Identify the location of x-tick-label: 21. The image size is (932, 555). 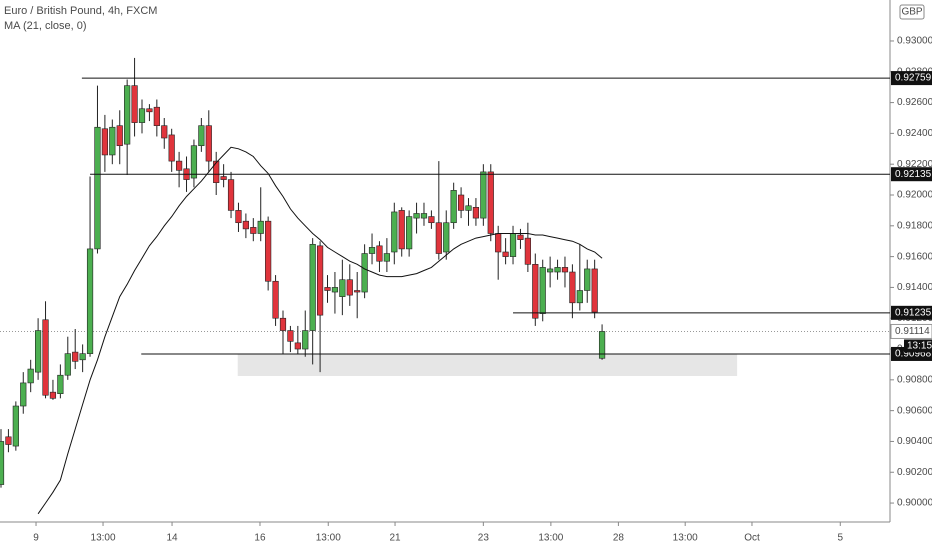
(395, 538).